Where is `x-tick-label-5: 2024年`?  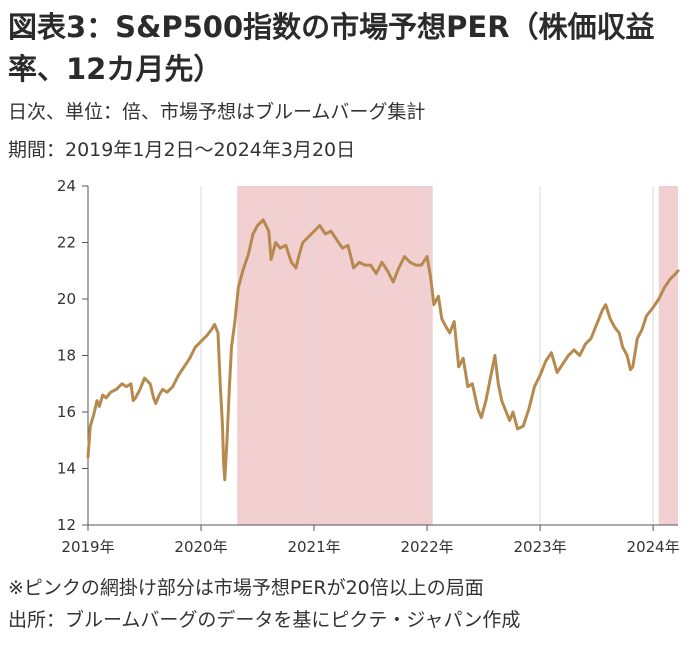 x-tick-label-5: 2024年 is located at coordinates (653, 547).